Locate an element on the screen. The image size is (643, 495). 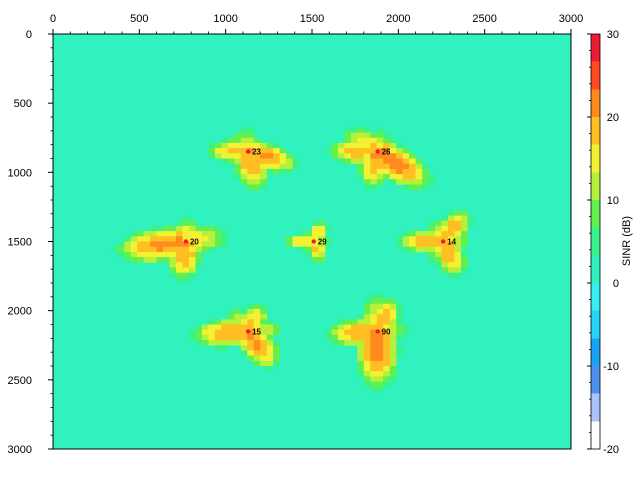
y-tick-label: 2000 is located at coordinates (20, 312).